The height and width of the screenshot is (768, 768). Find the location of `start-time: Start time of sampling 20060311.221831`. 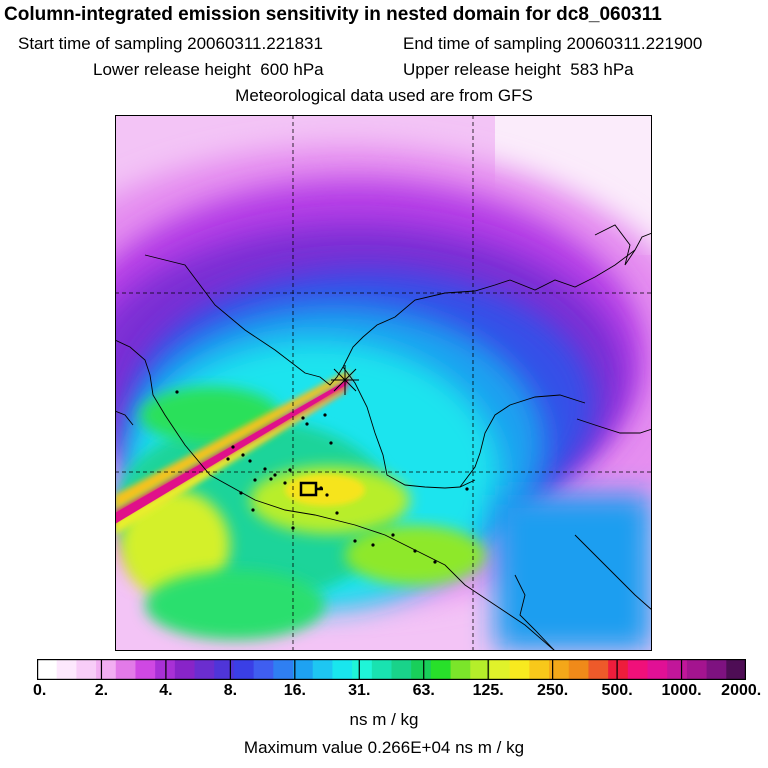

start-time: Start time of sampling 20060311.221831 is located at coordinates (170, 44).